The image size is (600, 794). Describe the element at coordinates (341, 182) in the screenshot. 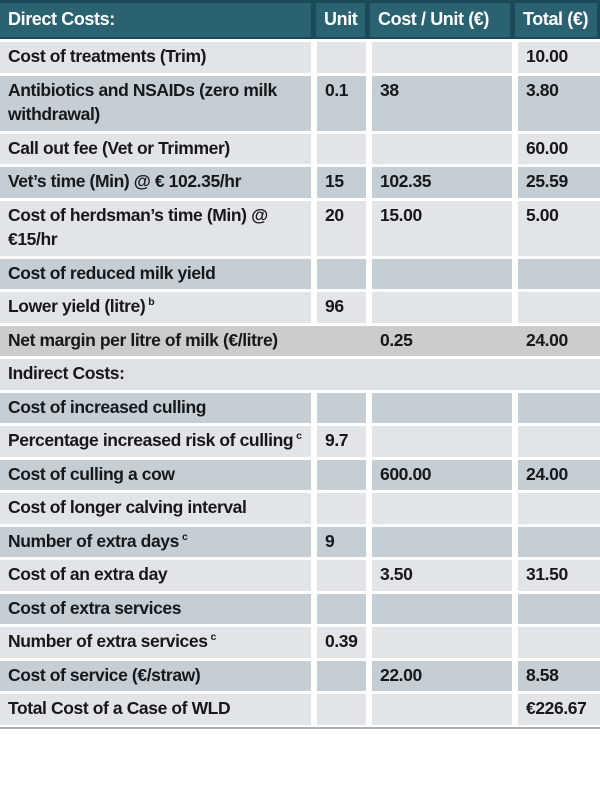

I see `unit-cell: 15` at that location.